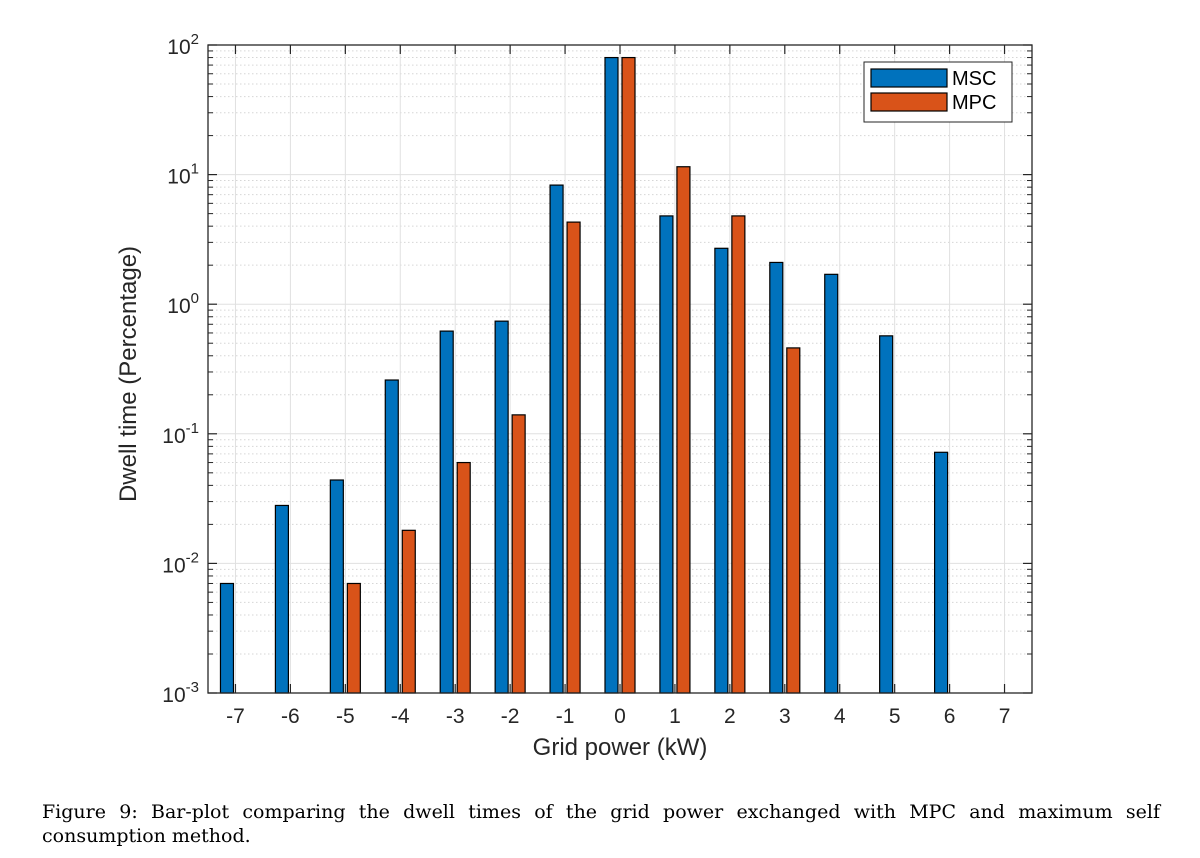 Image resolution: width=1200 pixels, height=858 pixels. What do you see at coordinates (180, 563) in the screenshot?
I see `y-tick-label: 10⁻²` at bounding box center [180, 563].